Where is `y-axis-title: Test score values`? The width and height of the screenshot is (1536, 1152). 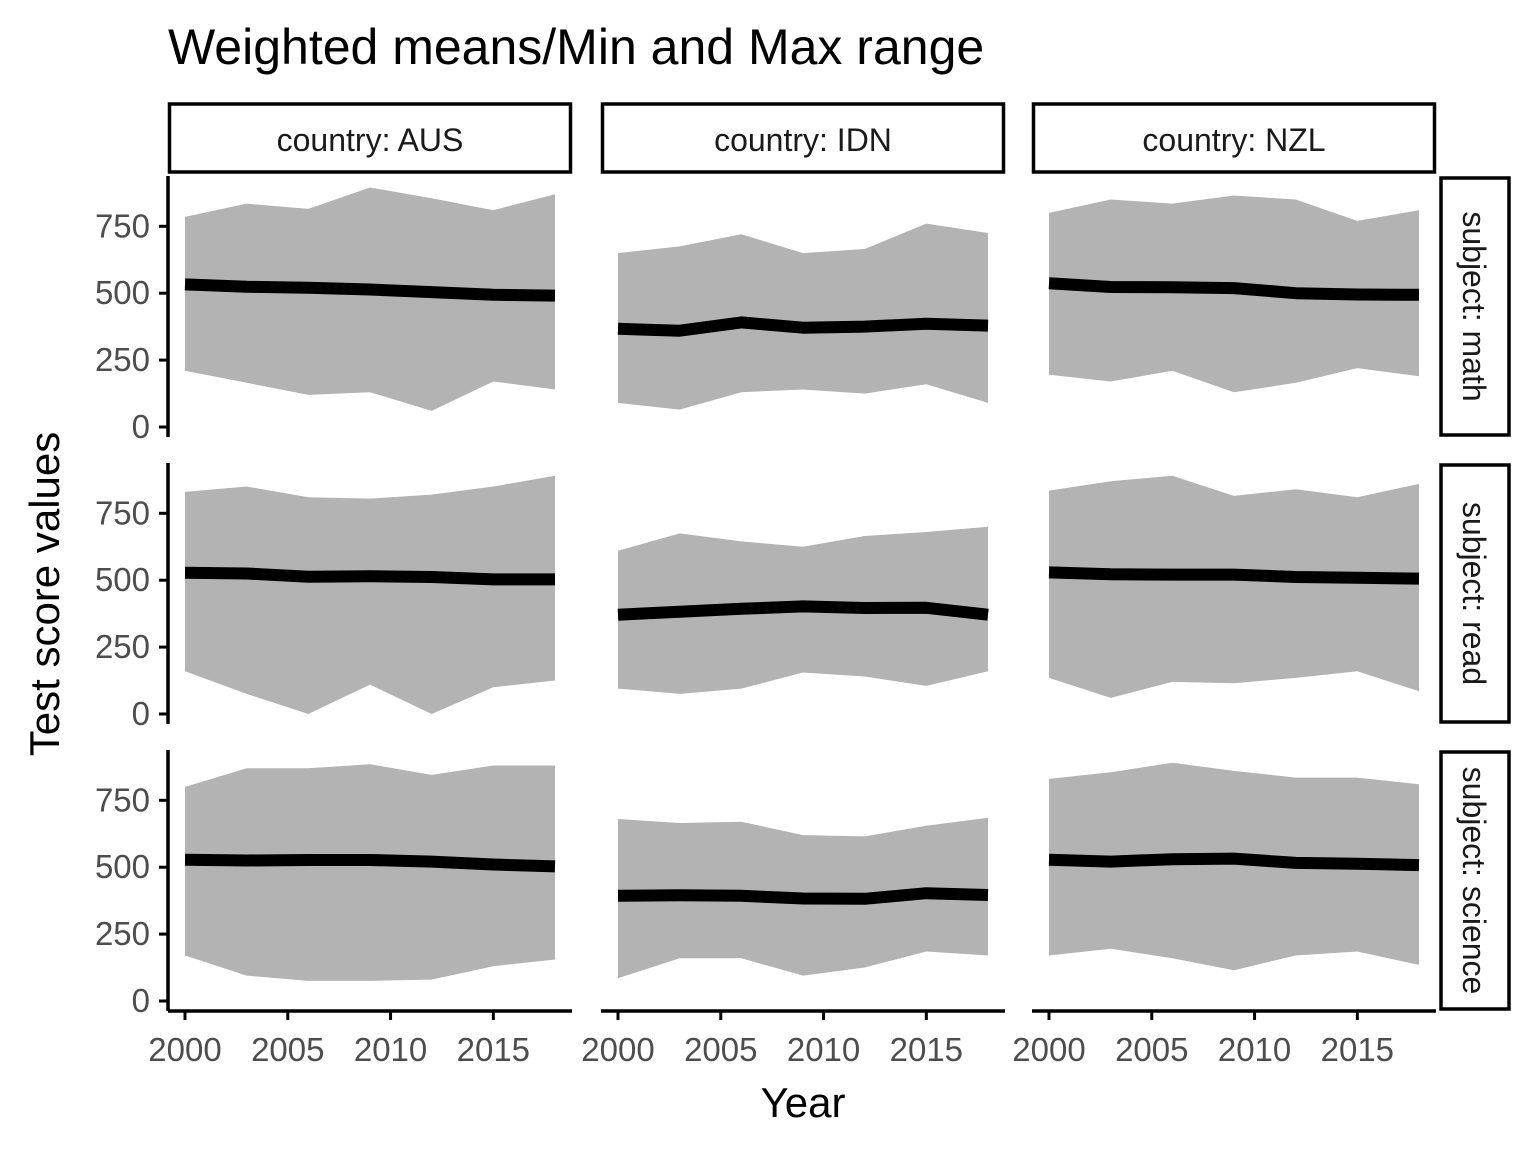
y-axis-title: Test score values is located at coordinates (44, 594).